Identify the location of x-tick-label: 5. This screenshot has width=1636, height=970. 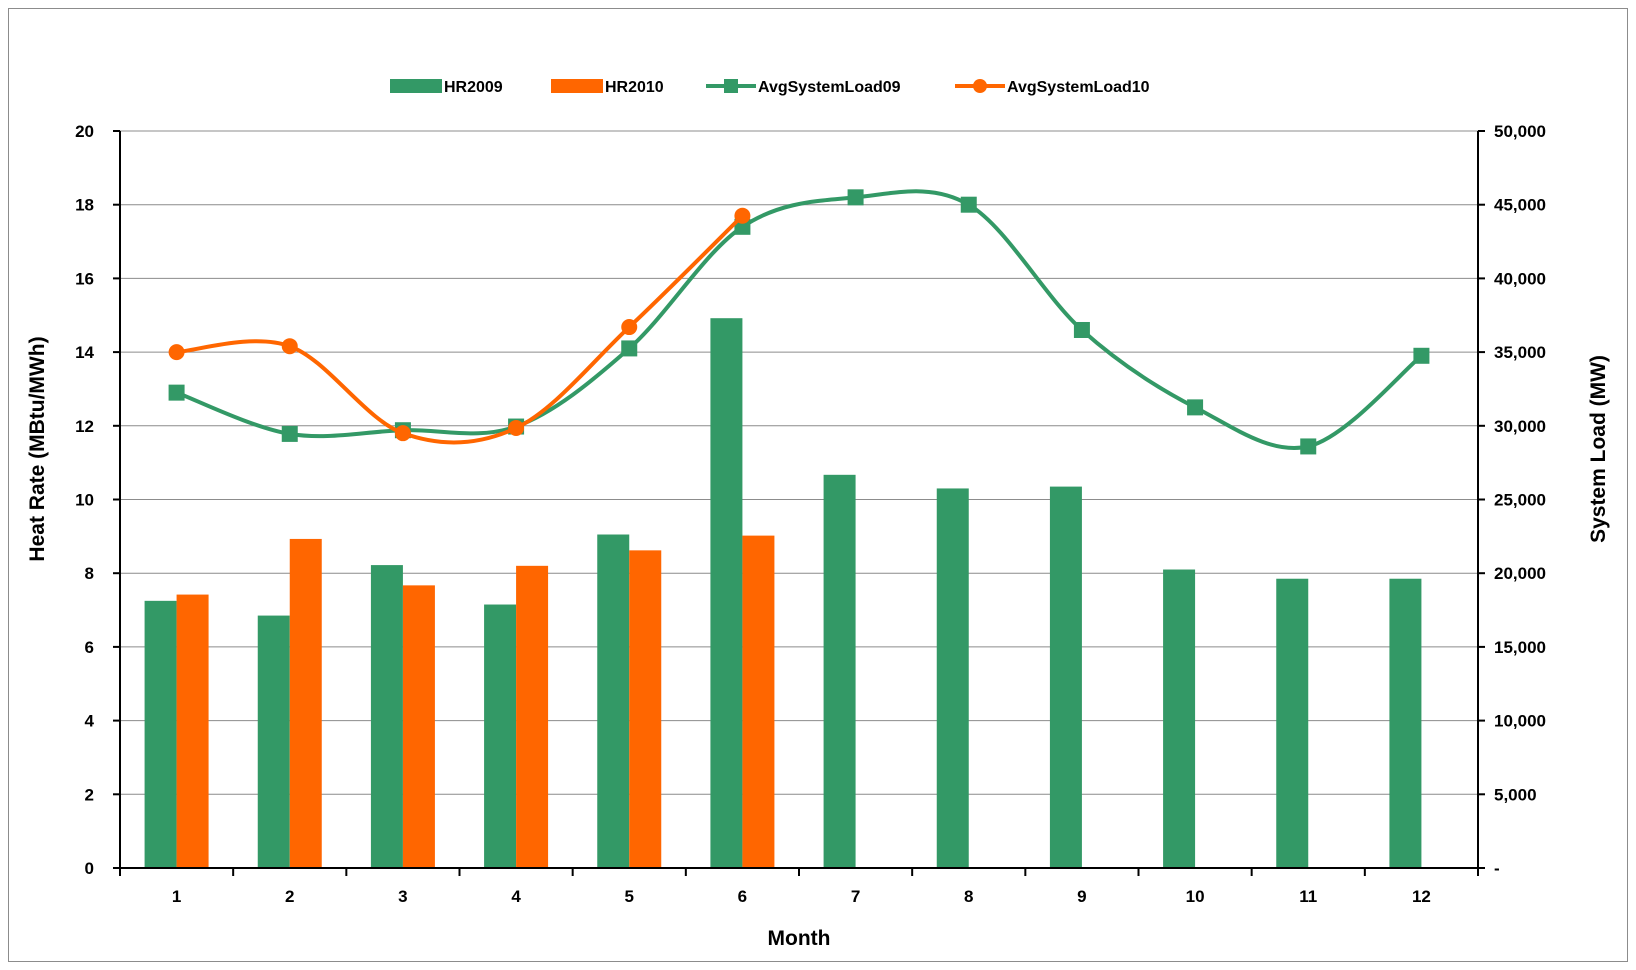
(629, 896).